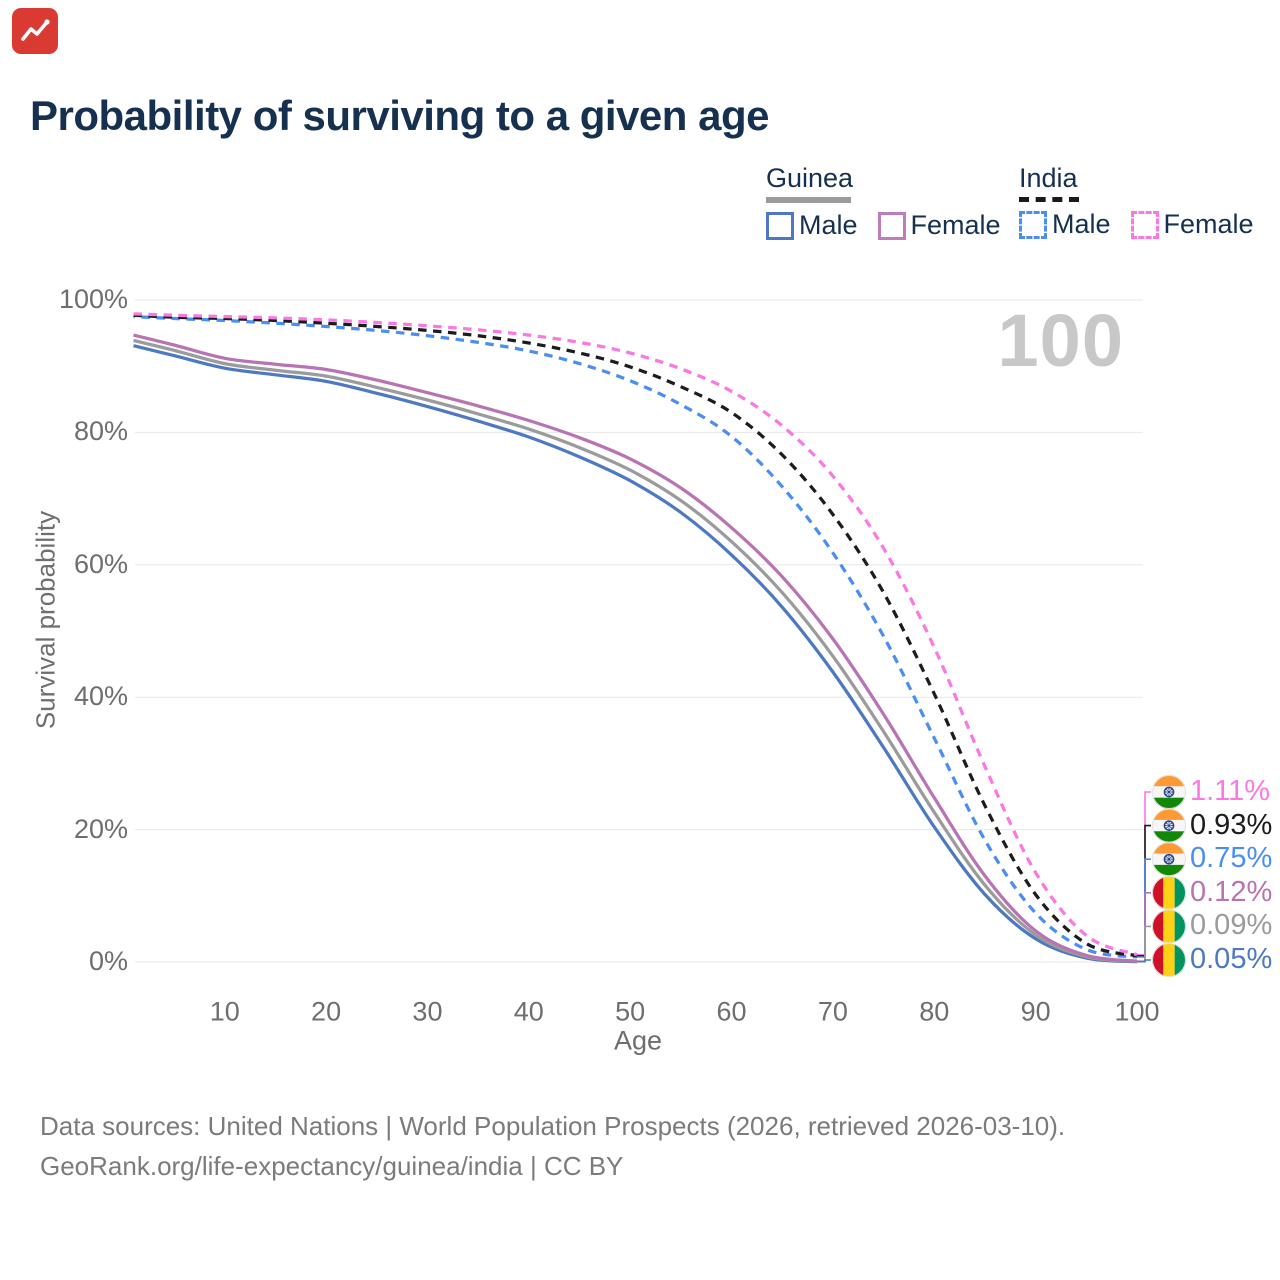 This screenshot has height=1280, width=1280. What do you see at coordinates (1035, 1011) in the screenshot?
I see `x-tick-90: 90` at bounding box center [1035, 1011].